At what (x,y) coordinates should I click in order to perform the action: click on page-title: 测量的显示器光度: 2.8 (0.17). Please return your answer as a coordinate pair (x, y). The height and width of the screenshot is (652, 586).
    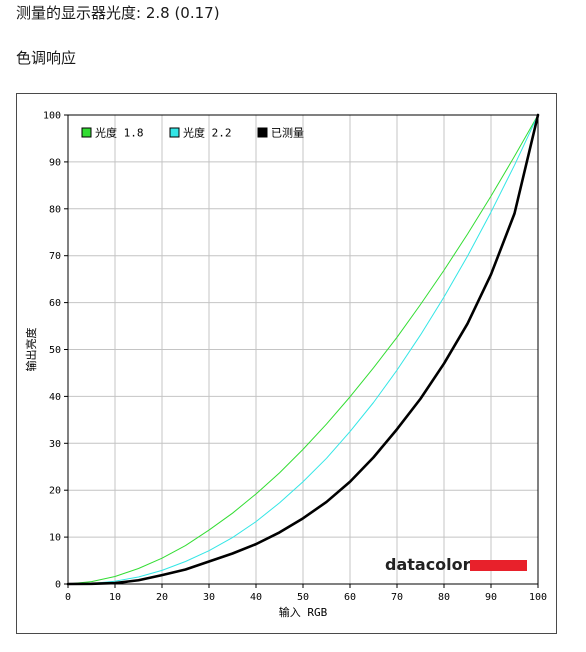
    Looking at the image, I should click on (118, 13).